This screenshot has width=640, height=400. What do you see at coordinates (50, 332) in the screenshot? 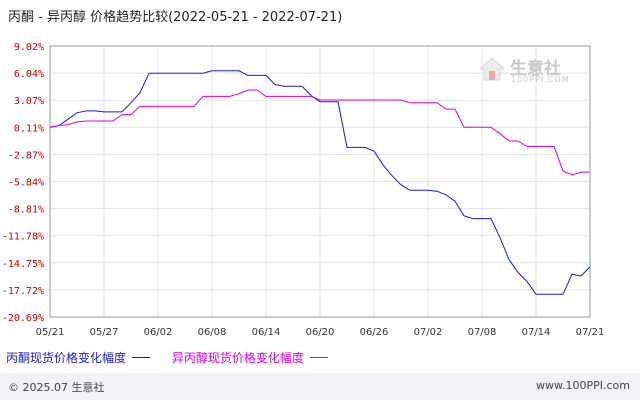
I see `x-tick-label: 05/21` at bounding box center [50, 332].